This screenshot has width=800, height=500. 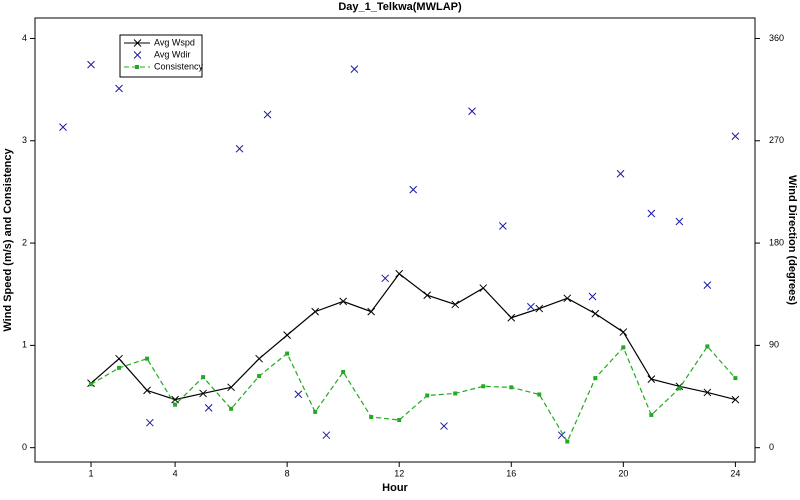 What do you see at coordinates (24, 242) in the screenshot?
I see `y-tick-label: 2` at bounding box center [24, 242].